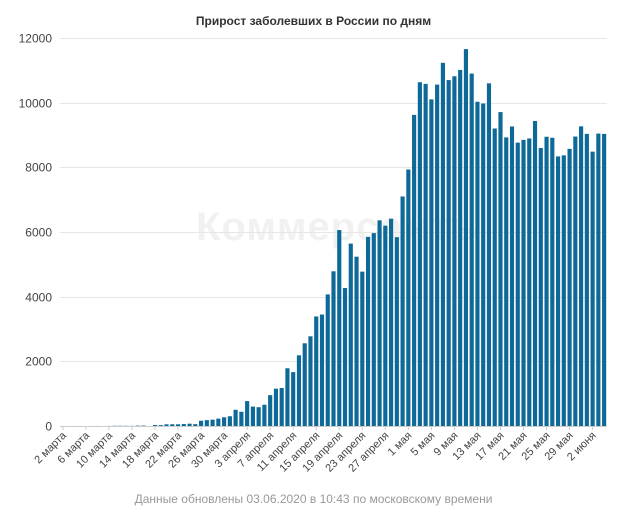 Image resolution: width=627 pixels, height=520 pixels. What do you see at coordinates (36, 39) in the screenshot?
I see `y-tick-label: 12000` at bounding box center [36, 39].